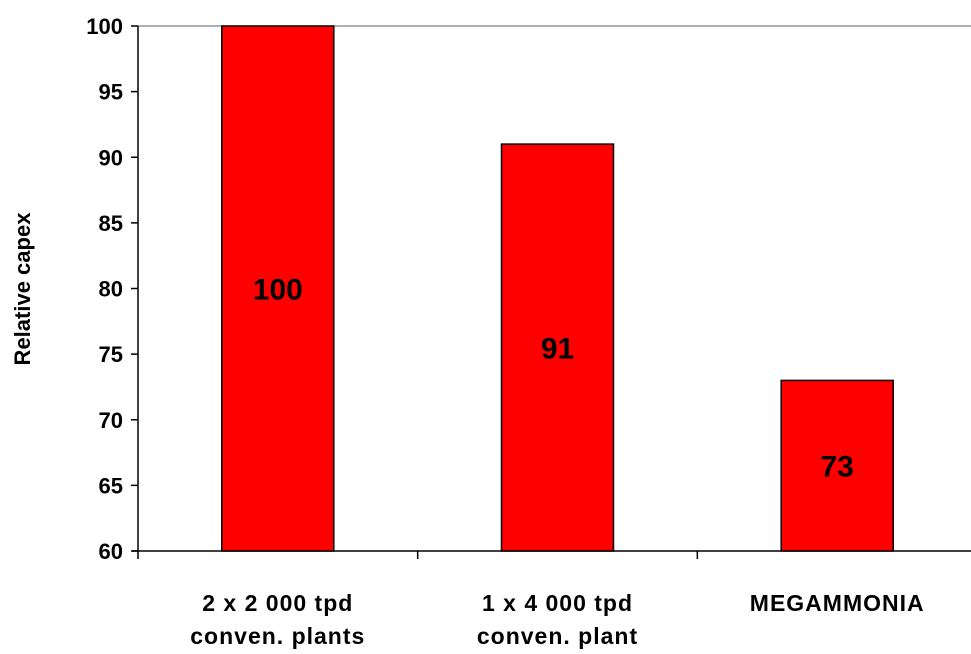 The height and width of the screenshot is (654, 971). Describe the element at coordinates (111, 551) in the screenshot. I see `y-tick-label: 60` at that location.